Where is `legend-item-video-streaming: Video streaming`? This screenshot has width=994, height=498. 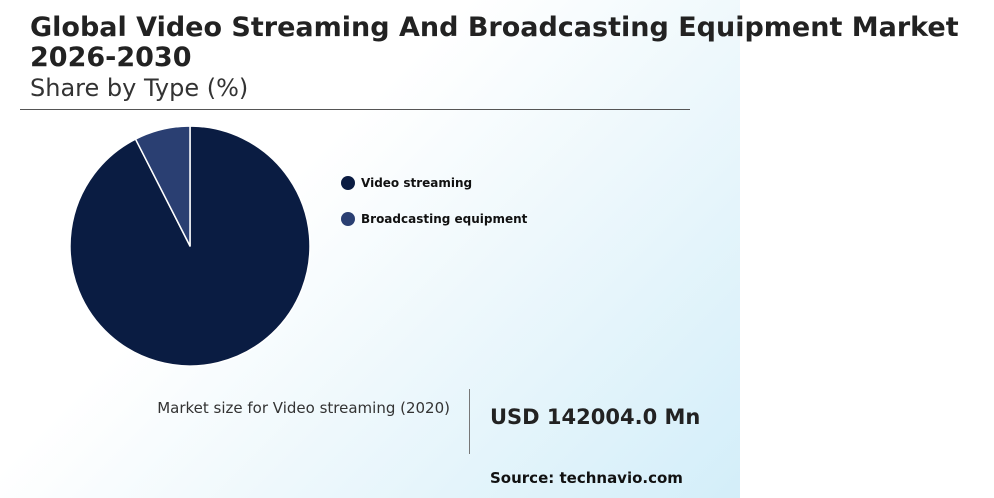
legend-item-video-streaming: Video streaming is located at coordinates (434, 183).